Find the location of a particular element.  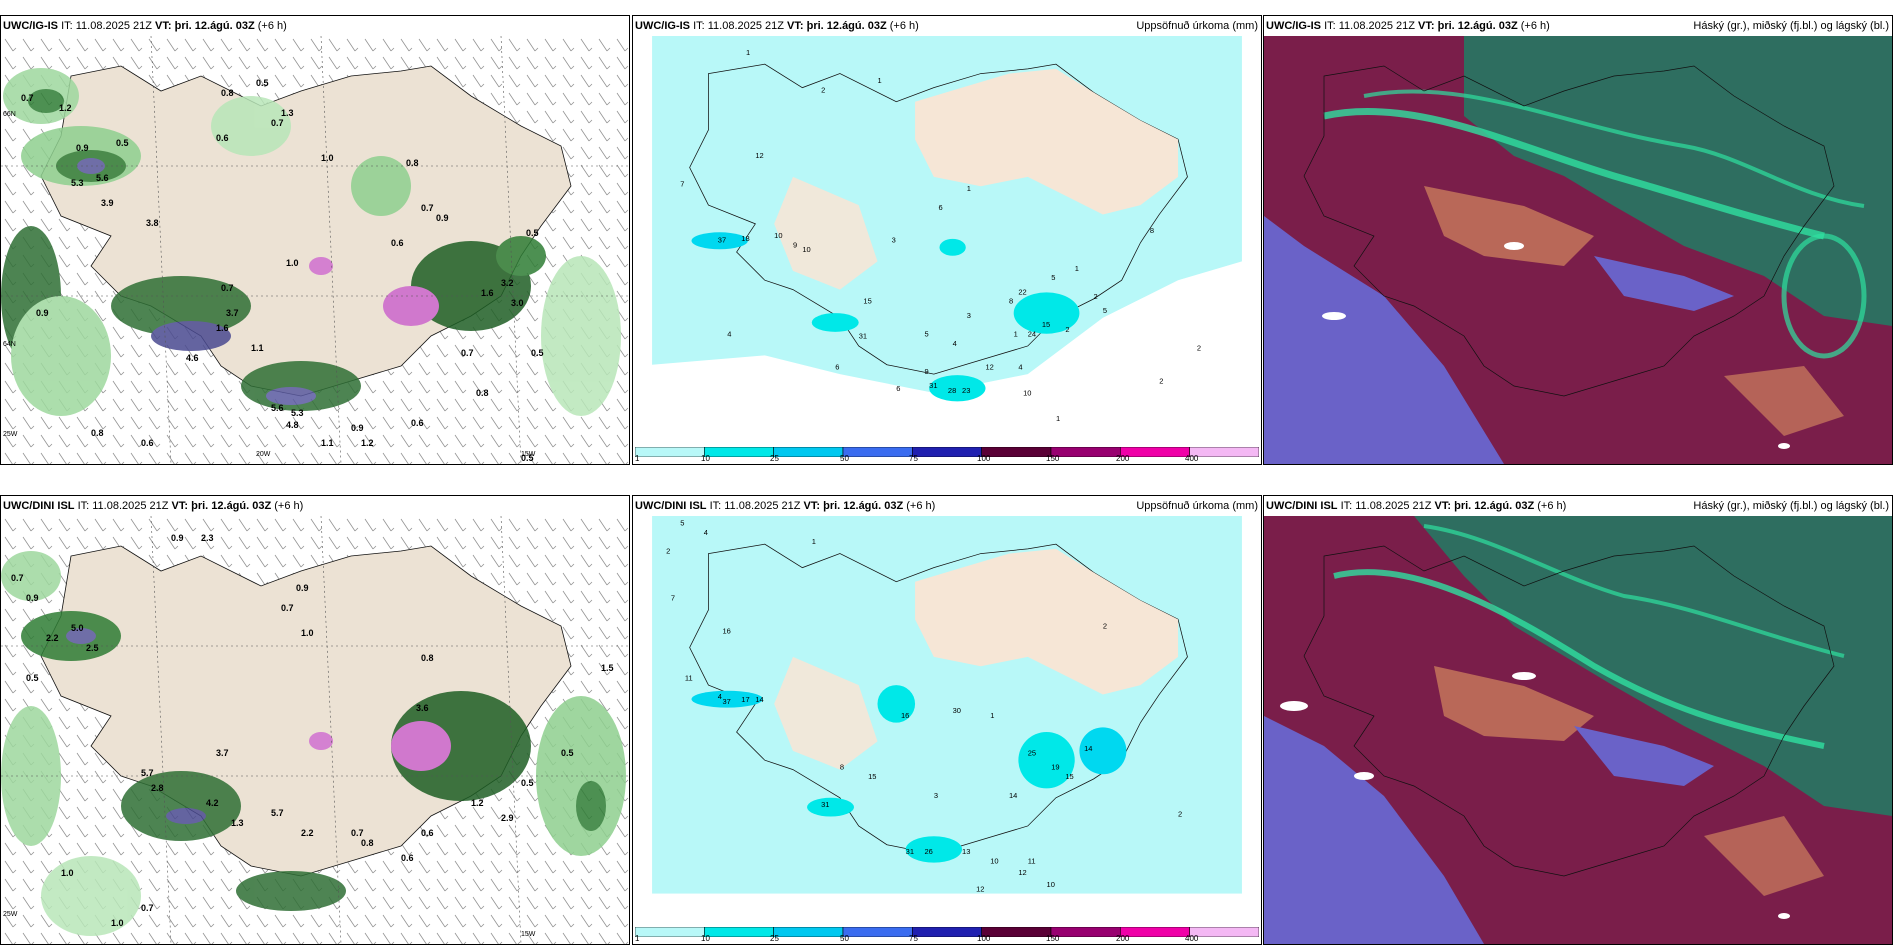

svg-text: 64N is located at coordinates (9, 344).